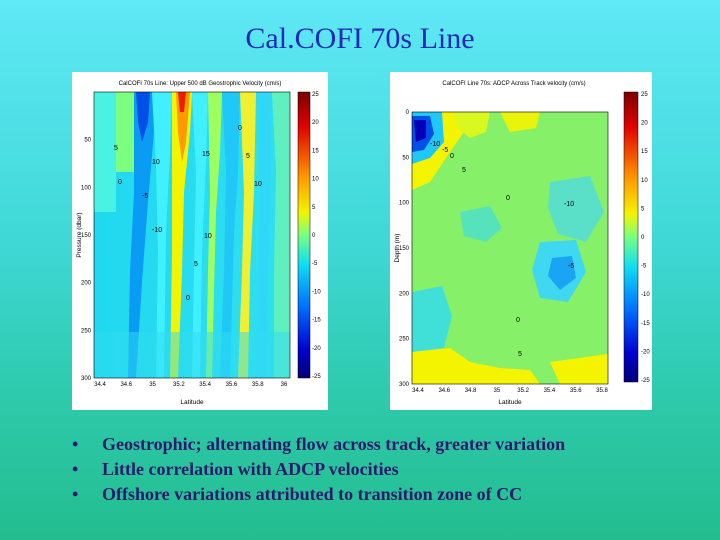 Image resolution: width=720 pixels, height=540 pixels. What do you see at coordinates (471, 391) in the screenshot?
I see `x-tick-label: 34.8` at bounding box center [471, 391].